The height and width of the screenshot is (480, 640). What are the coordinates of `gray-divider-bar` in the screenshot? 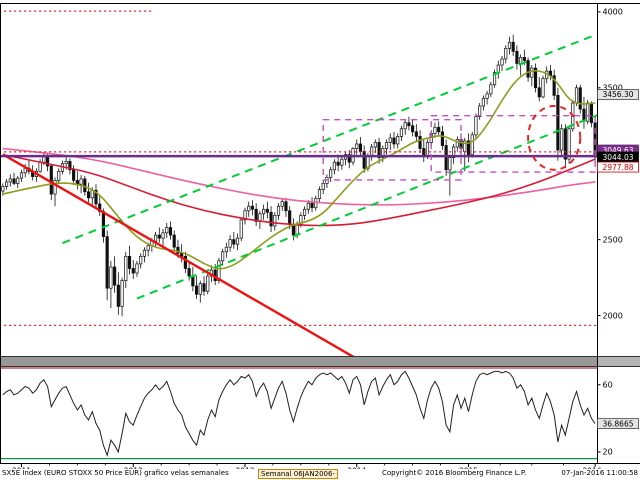 It's located at (320, 361).